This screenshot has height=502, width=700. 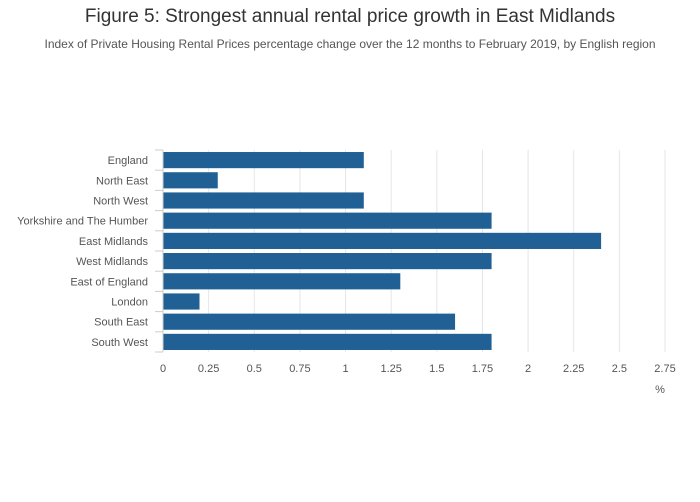 What do you see at coordinates (114, 242) in the screenshot?
I see `category-label: East Midlands` at bounding box center [114, 242].